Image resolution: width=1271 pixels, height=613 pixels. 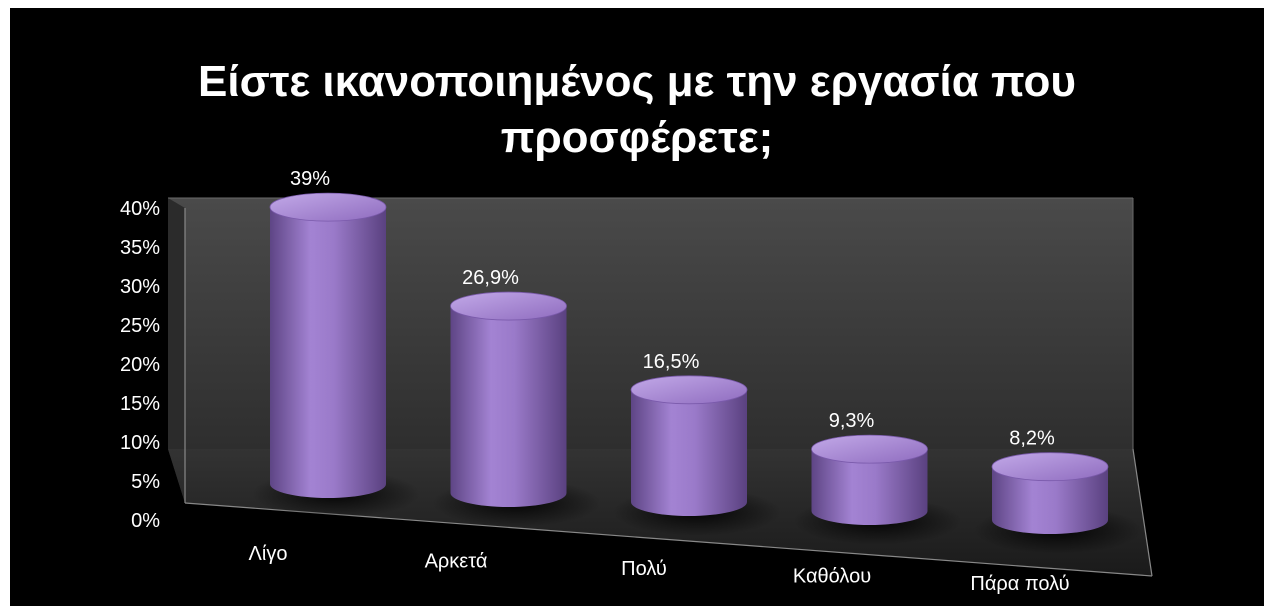 What do you see at coordinates (1032, 439) in the screenshot?
I see `data-label: 8,2%` at bounding box center [1032, 439].